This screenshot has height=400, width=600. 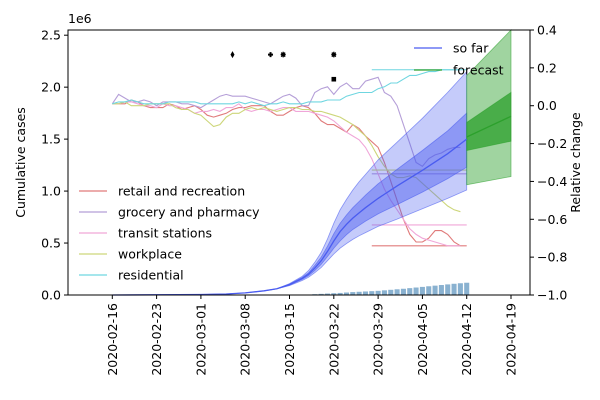 I want to click on legend-label-retail-and-recreation: retail and recreation, so click(x=181, y=191).